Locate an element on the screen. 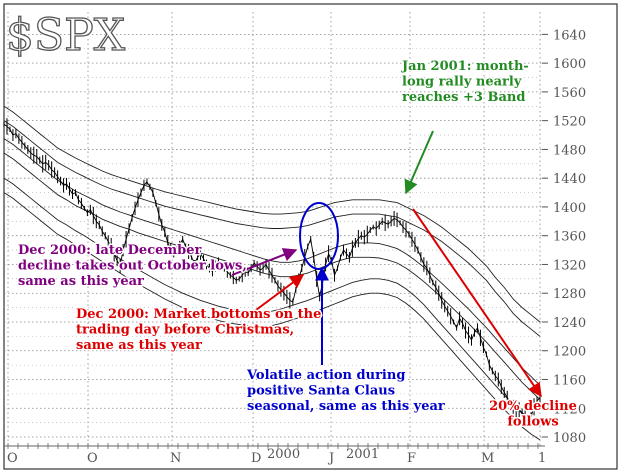 The width and height of the screenshot is (623, 474). y-tick-label: 1240 is located at coordinates (569, 323).